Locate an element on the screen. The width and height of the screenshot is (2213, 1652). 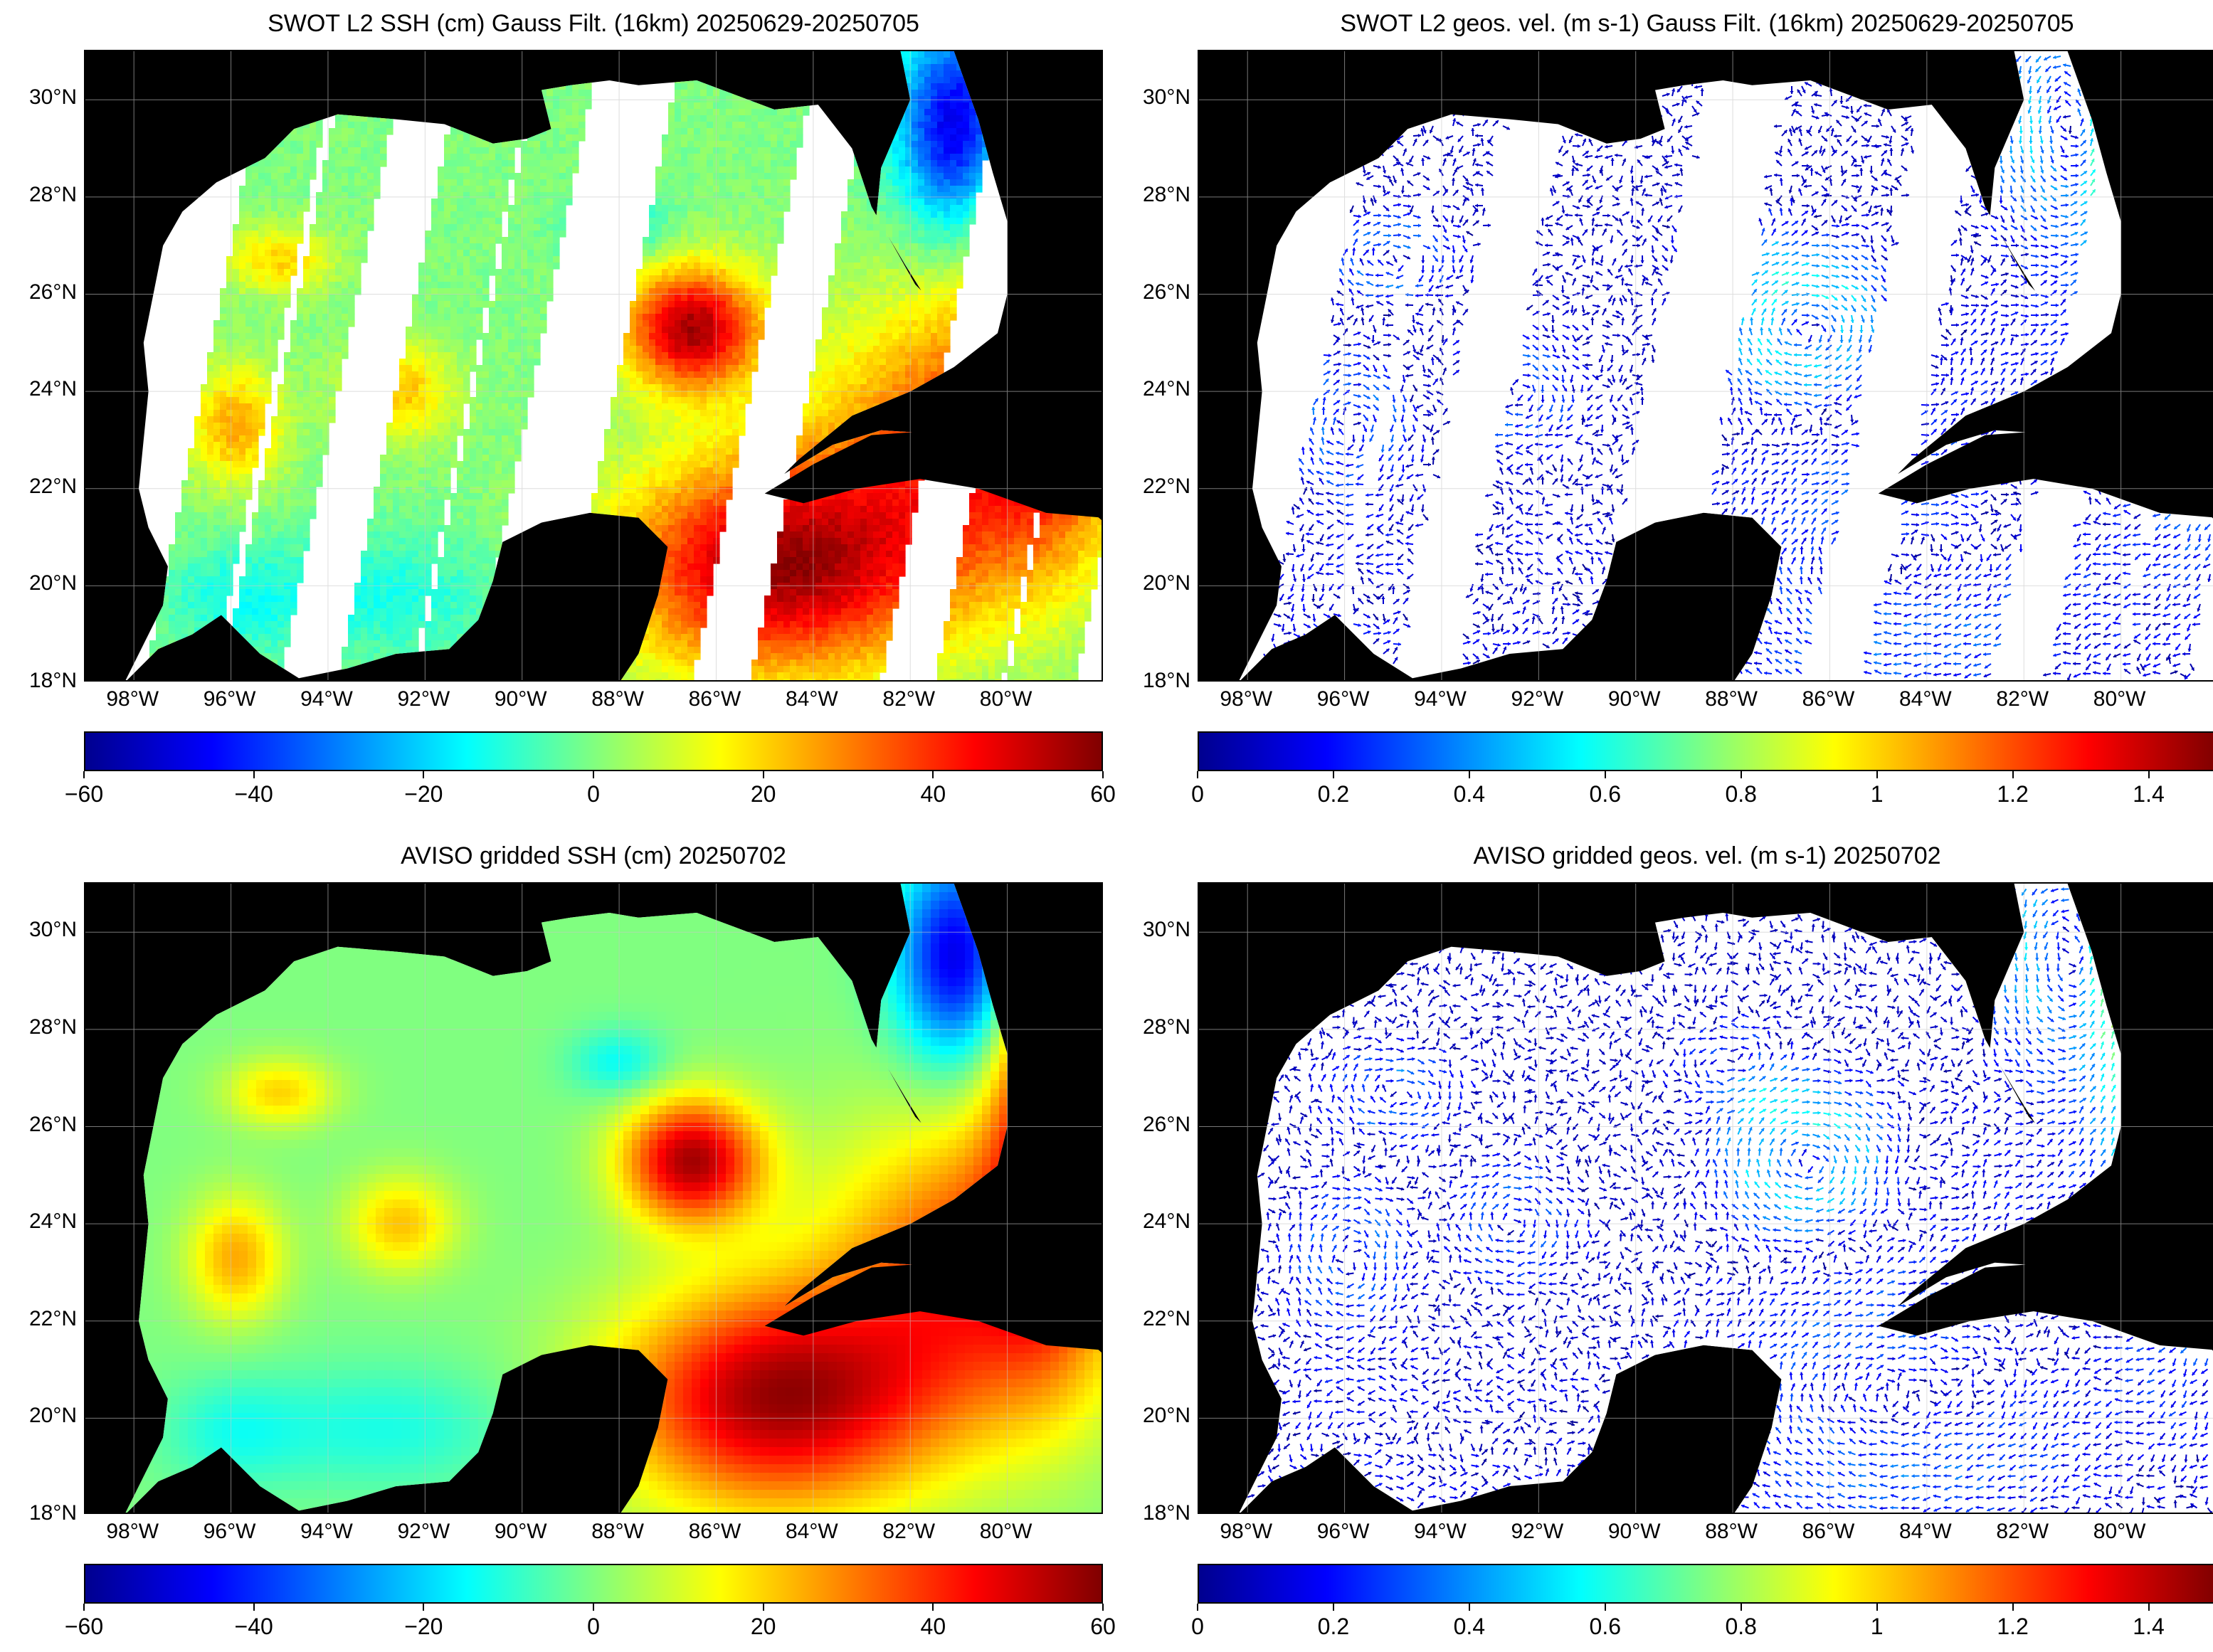
yucatan-land is located at coordinates (551, 596).